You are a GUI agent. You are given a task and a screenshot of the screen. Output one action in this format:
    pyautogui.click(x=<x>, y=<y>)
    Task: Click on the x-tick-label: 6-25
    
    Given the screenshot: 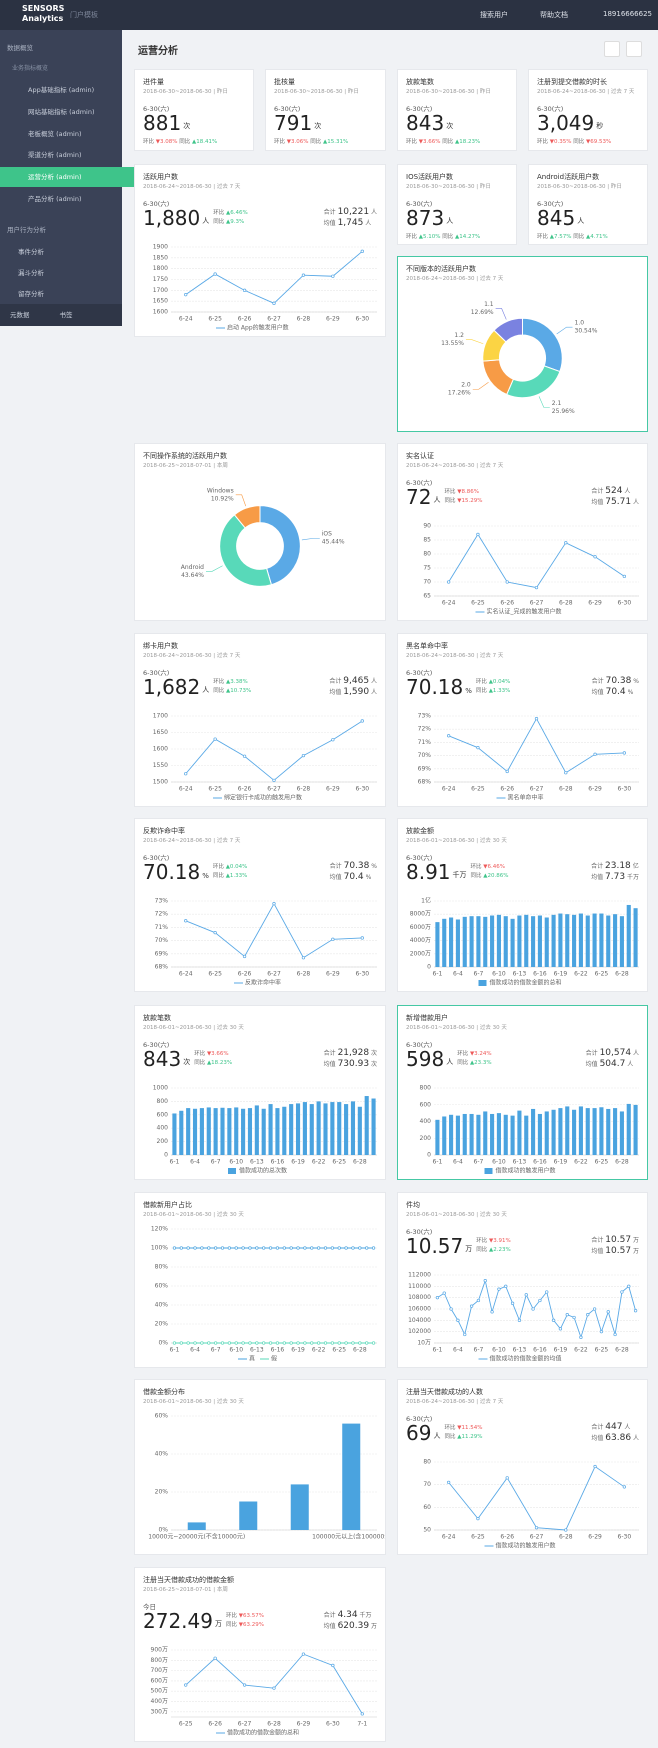 What is the action you would take?
    pyautogui.click(x=602, y=1350)
    